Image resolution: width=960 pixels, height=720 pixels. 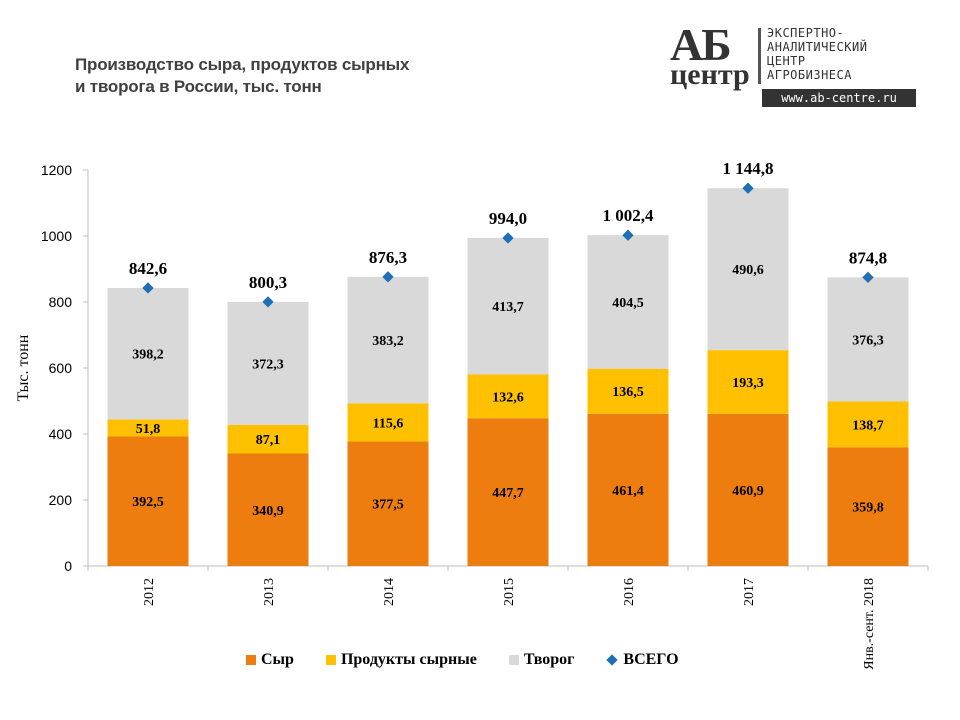 I want to click on data-label-cheese: 359,8, so click(x=868, y=508).